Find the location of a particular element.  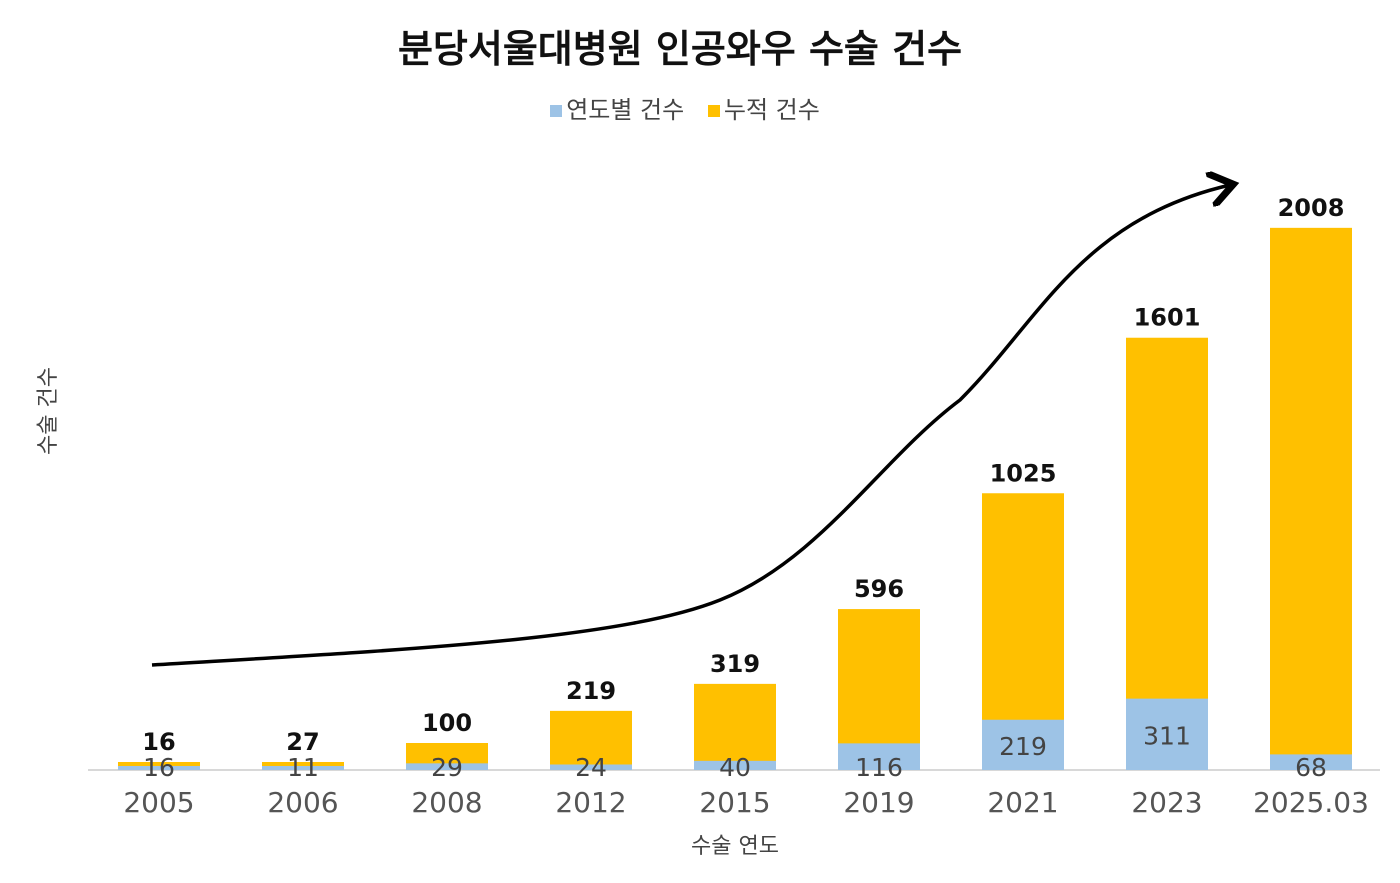

data-label-yearly: 68 is located at coordinates (1311, 767).